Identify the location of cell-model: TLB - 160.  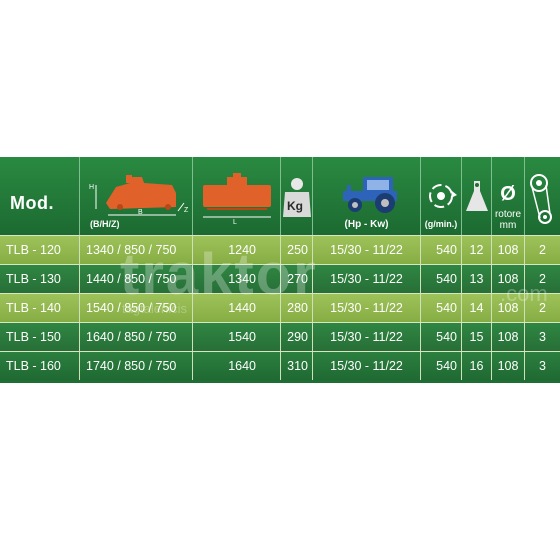
(40, 366).